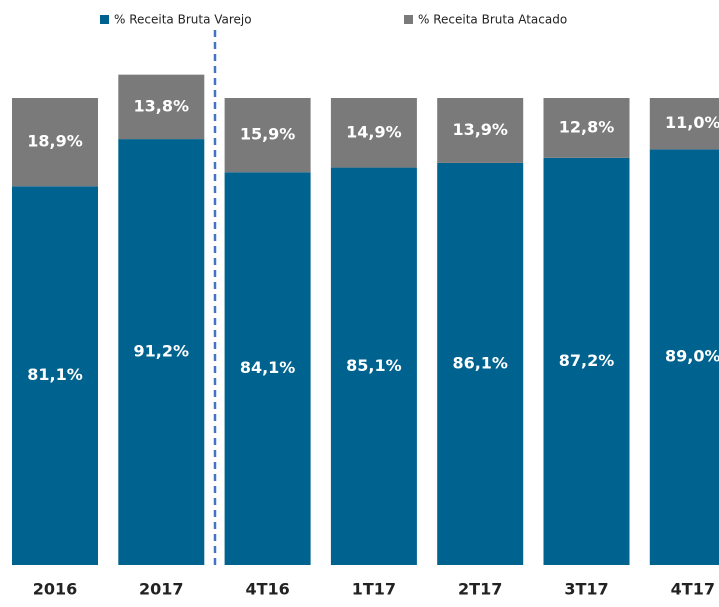 This screenshot has width=719, height=607. I want to click on data-label: 91,2%, so click(162, 351).